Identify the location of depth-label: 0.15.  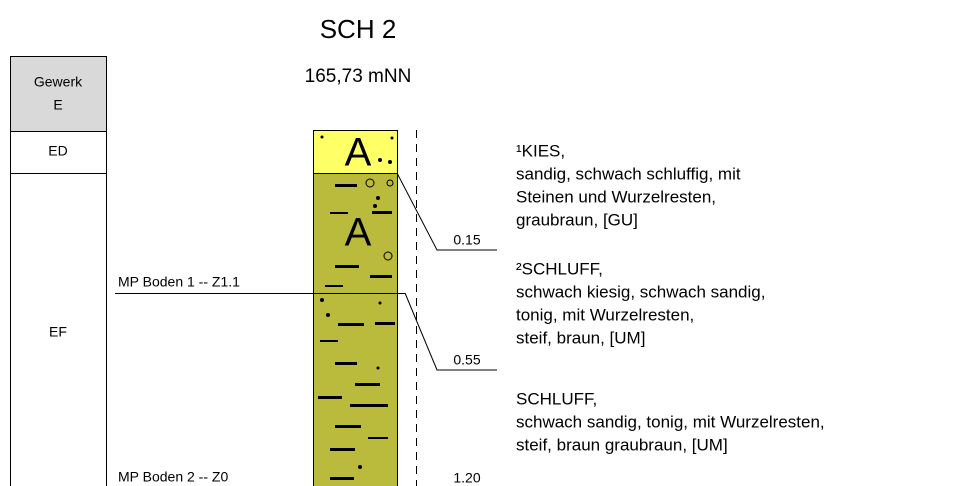
(466, 240).